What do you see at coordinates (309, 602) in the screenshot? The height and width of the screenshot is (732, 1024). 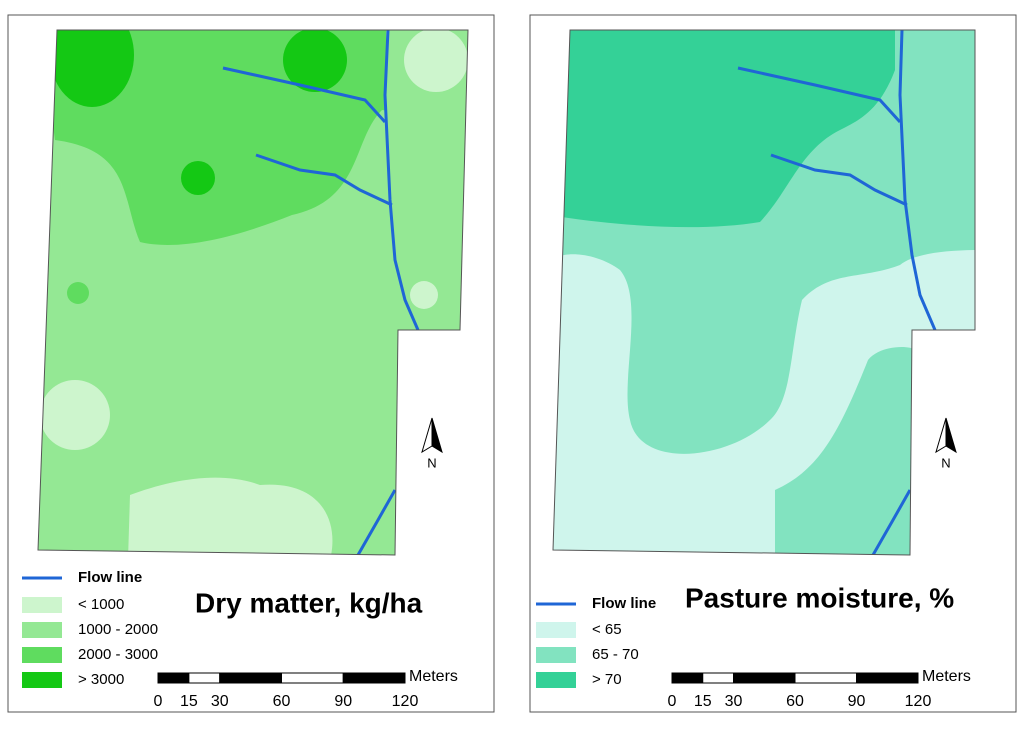 I see `map-title: Dry matter, kg/ha` at bounding box center [309, 602].